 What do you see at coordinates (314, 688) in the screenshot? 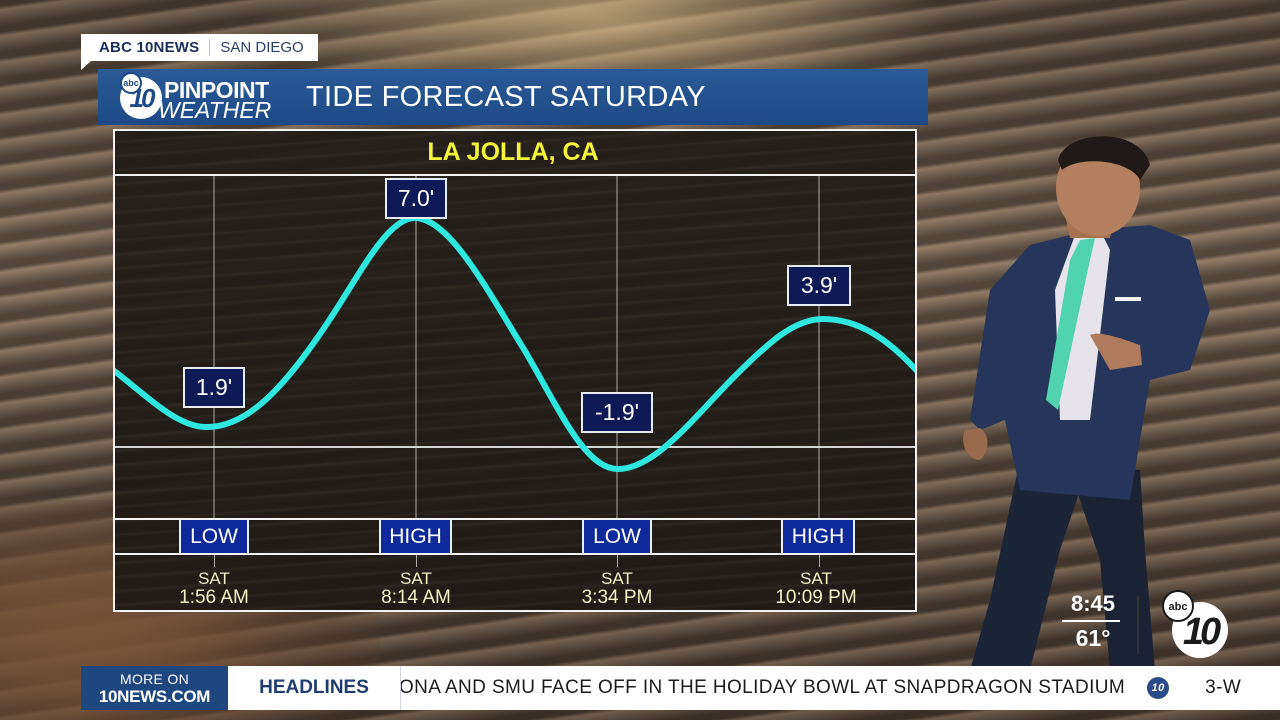
I see `ticker-section-label: HEADLINES` at bounding box center [314, 688].